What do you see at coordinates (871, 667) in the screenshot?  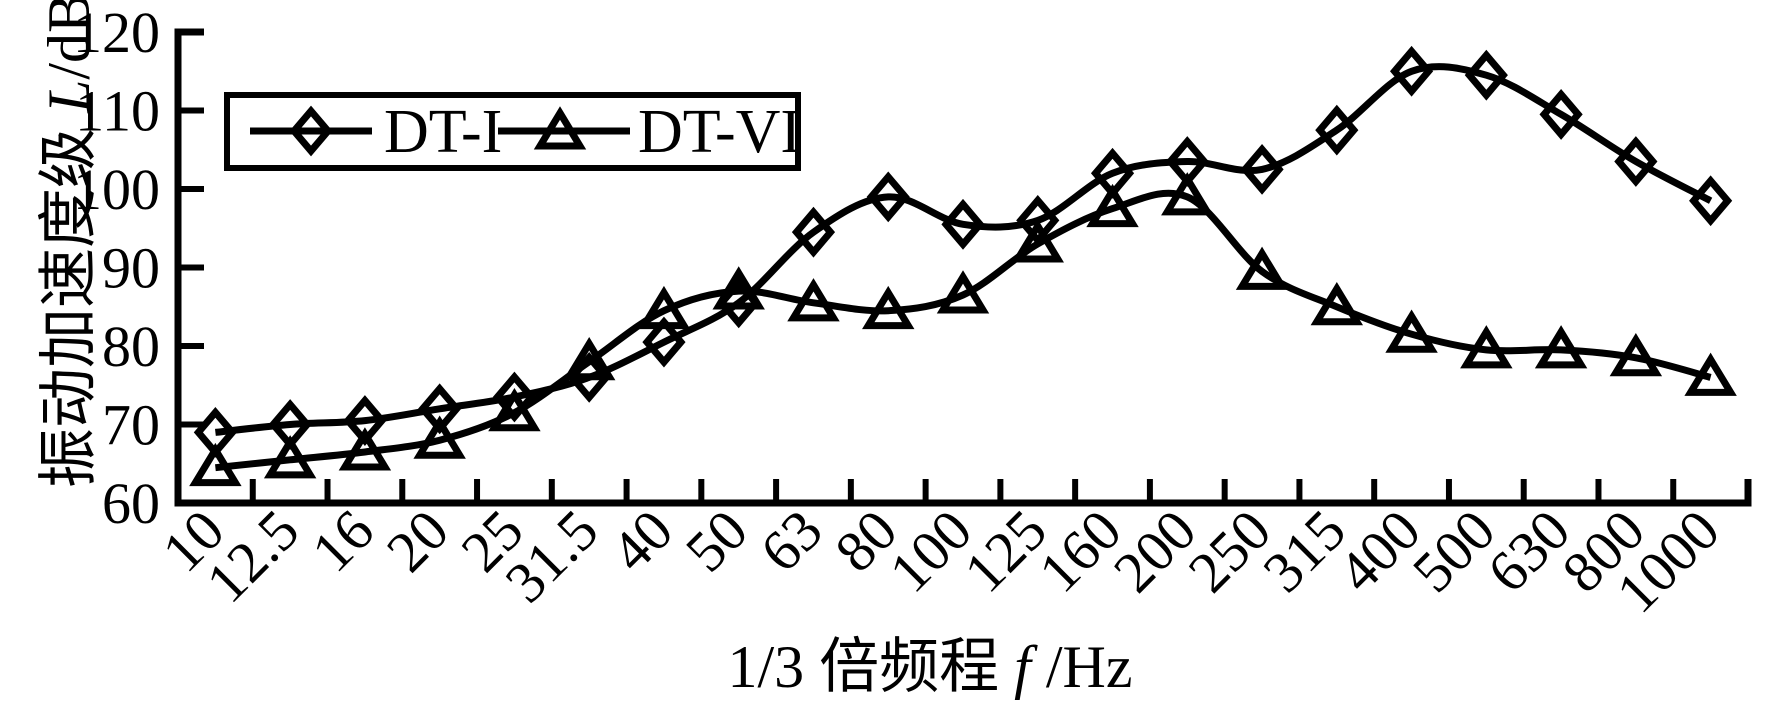 I see `x-axis-title-text: 1/3 倍频程` at bounding box center [871, 667].